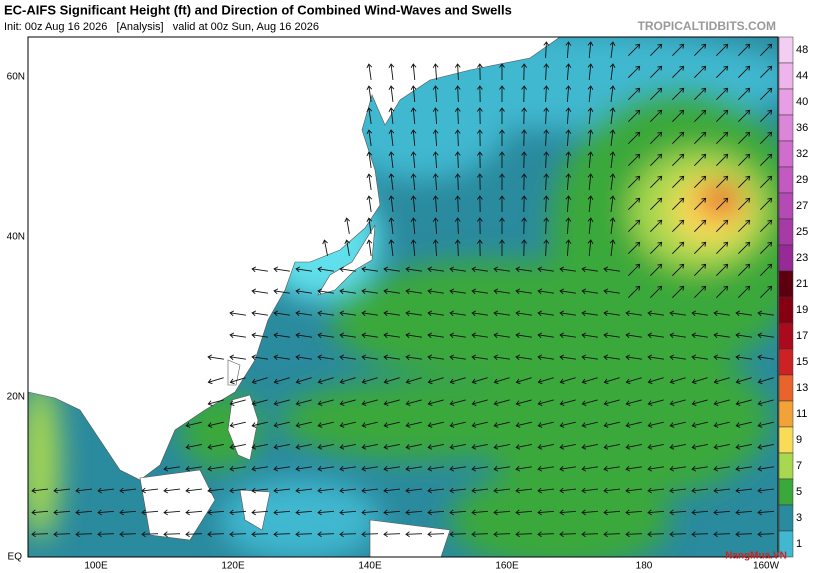  I want to click on colorbar-label: 5, so click(799, 492).